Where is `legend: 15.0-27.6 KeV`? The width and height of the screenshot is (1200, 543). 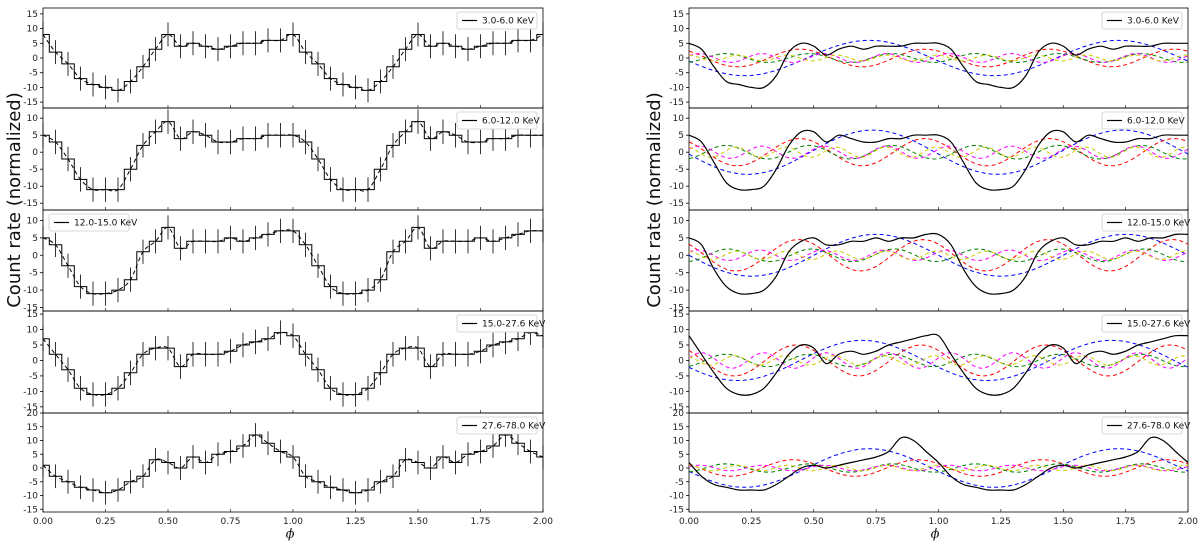 legend: 15.0-27.6 KeV is located at coordinates (501, 323).